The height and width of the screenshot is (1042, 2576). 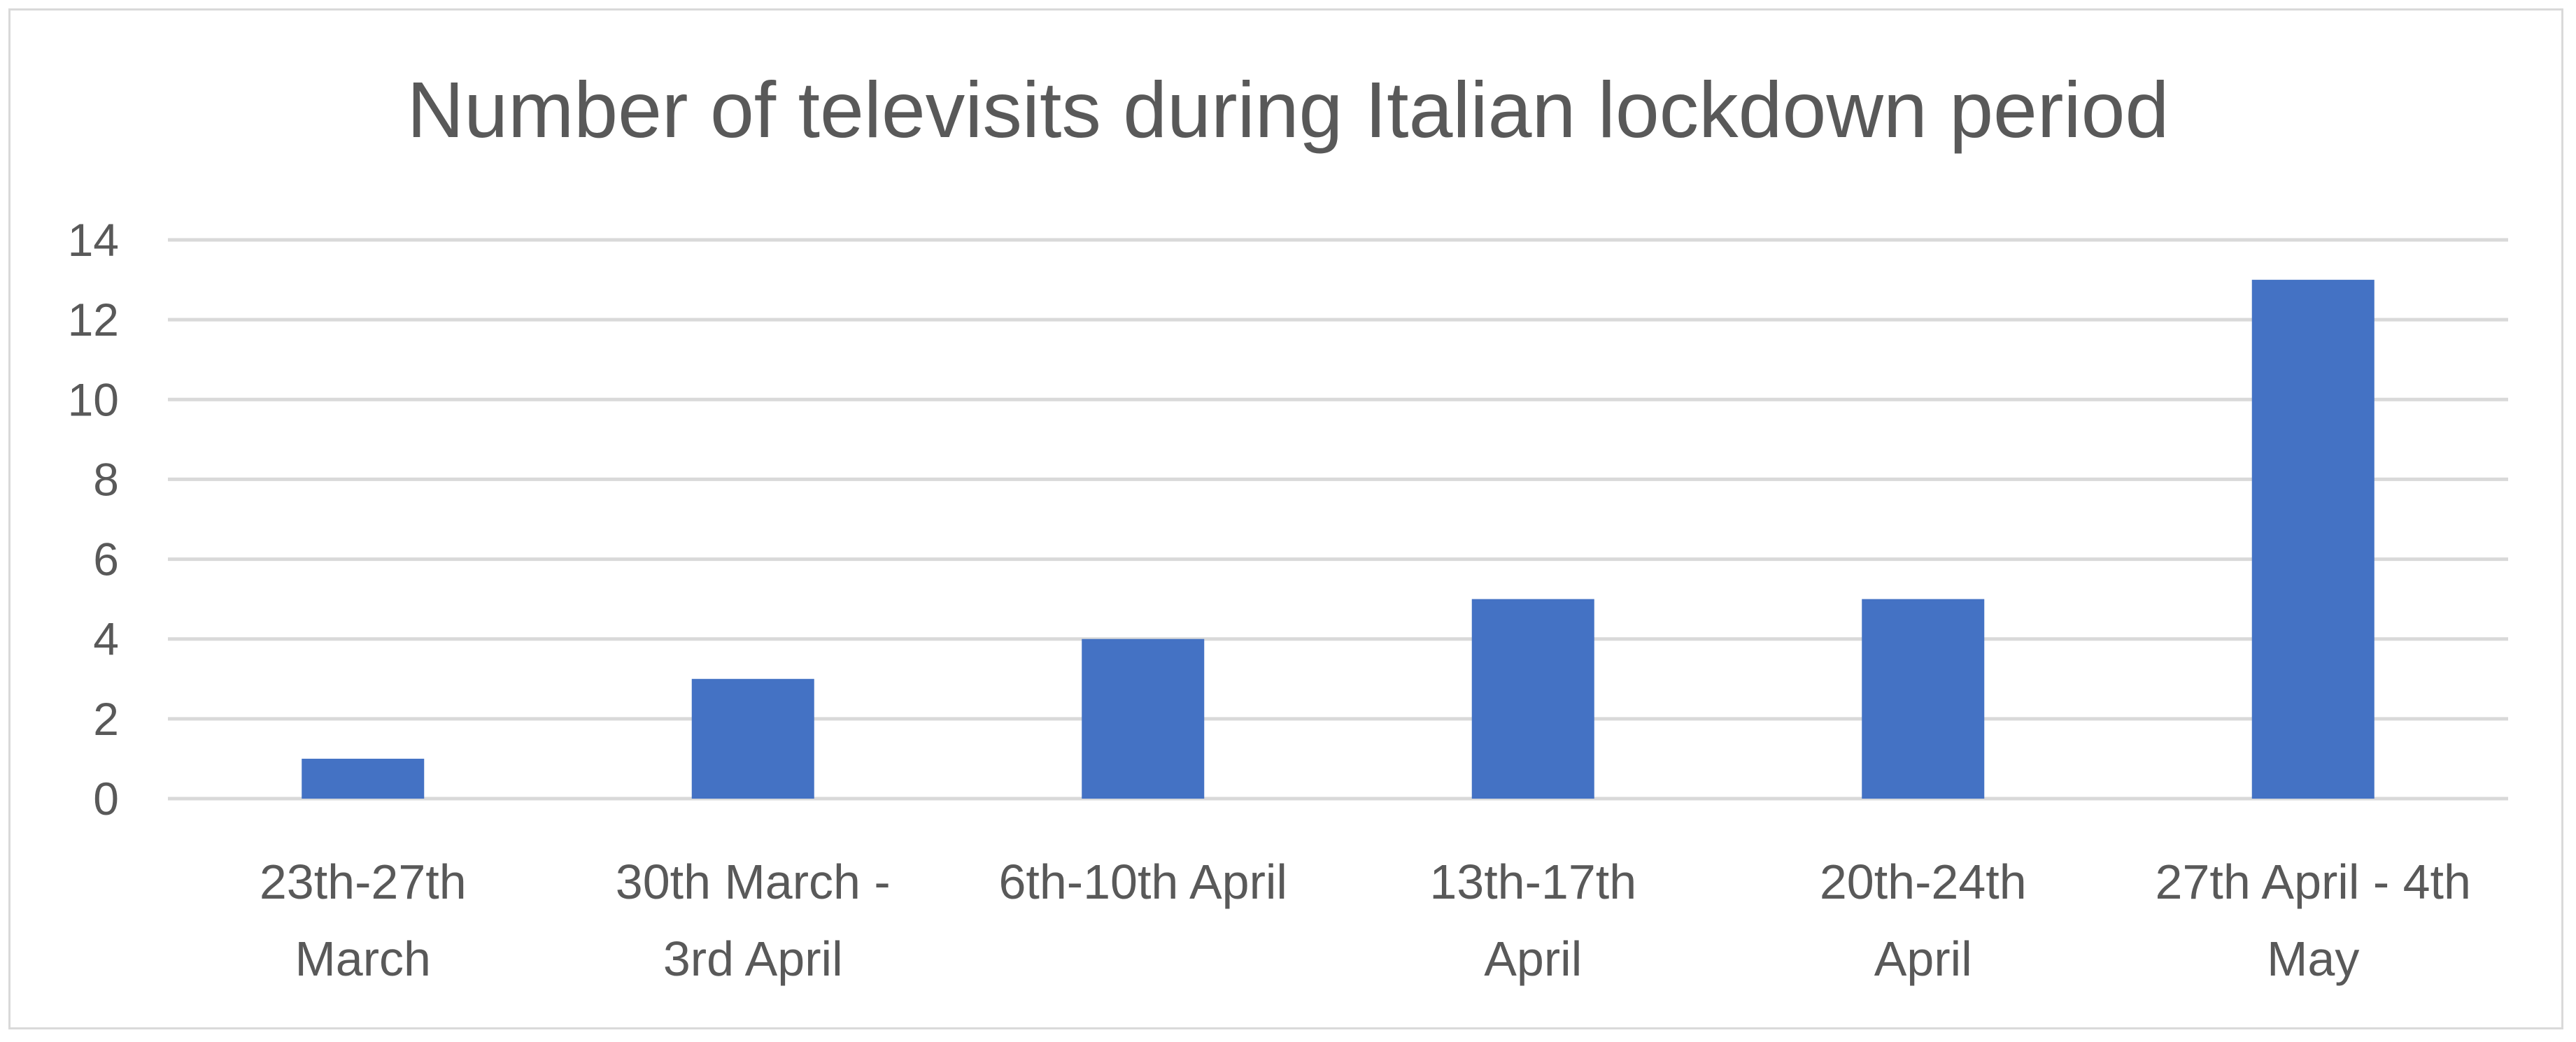 What do you see at coordinates (753, 920) in the screenshot?
I see `x-category-label: 30th March -3rd April` at bounding box center [753, 920].